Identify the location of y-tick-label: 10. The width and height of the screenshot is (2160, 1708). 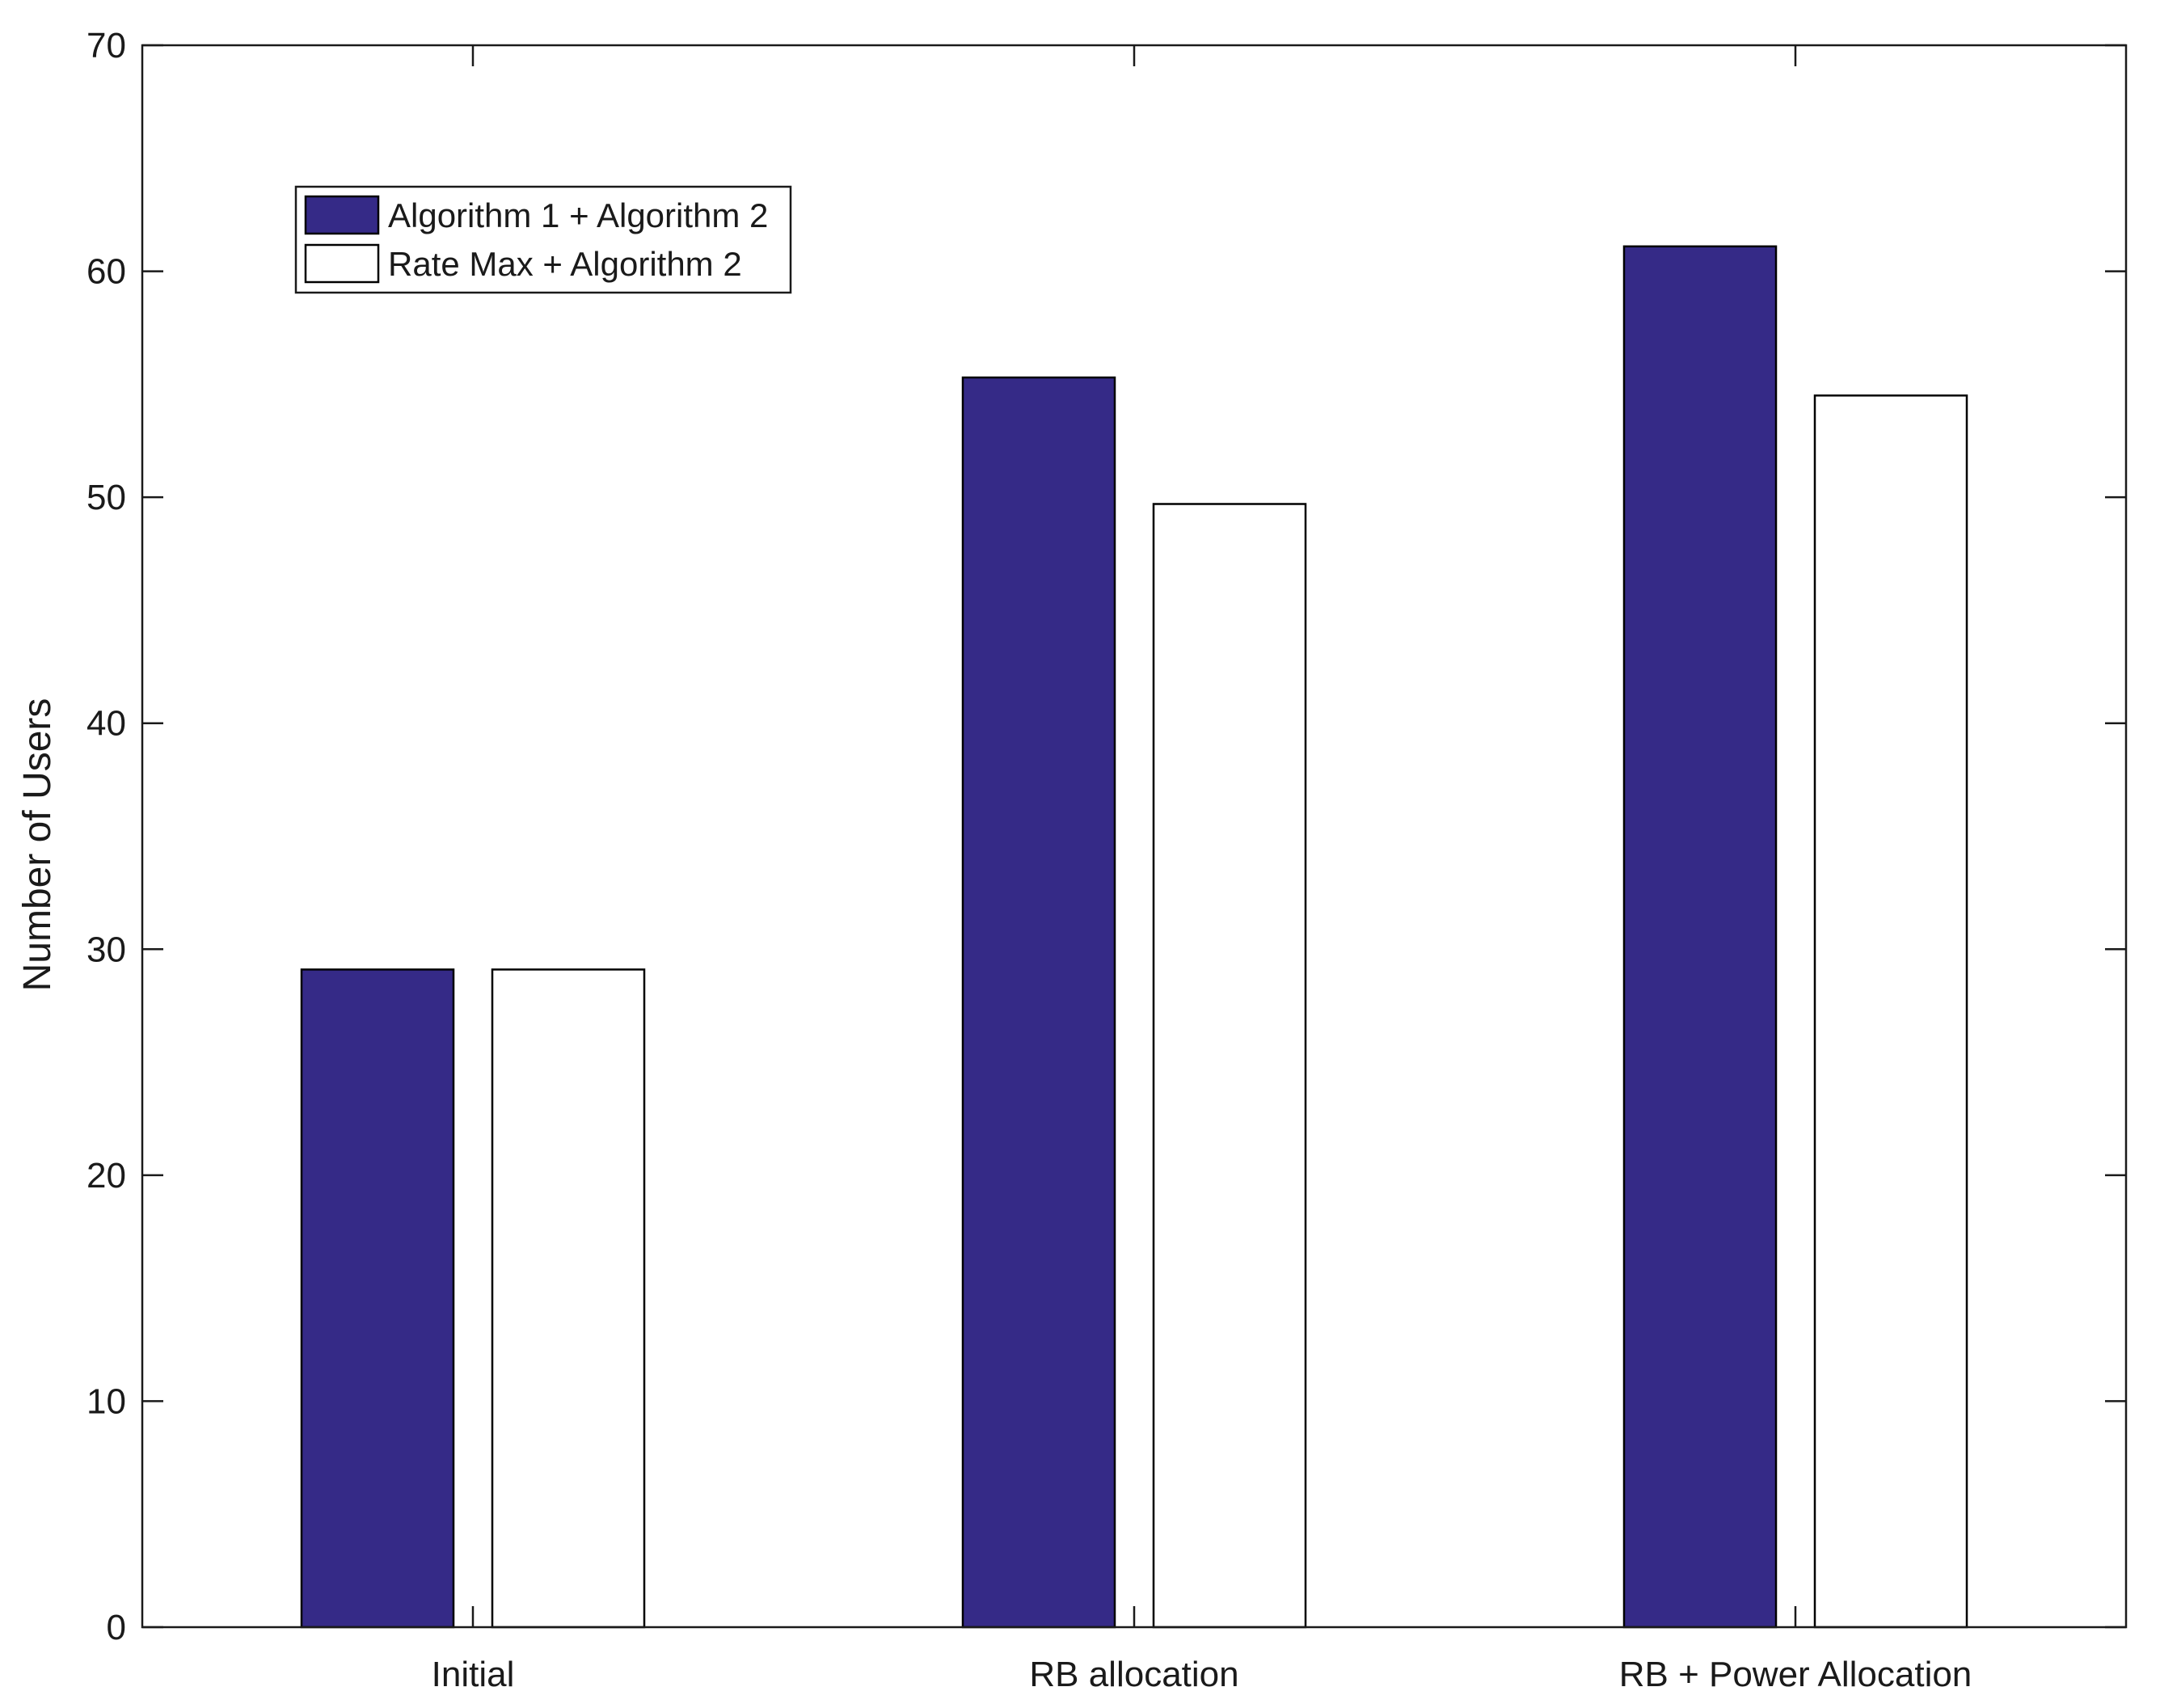
(106, 1401).